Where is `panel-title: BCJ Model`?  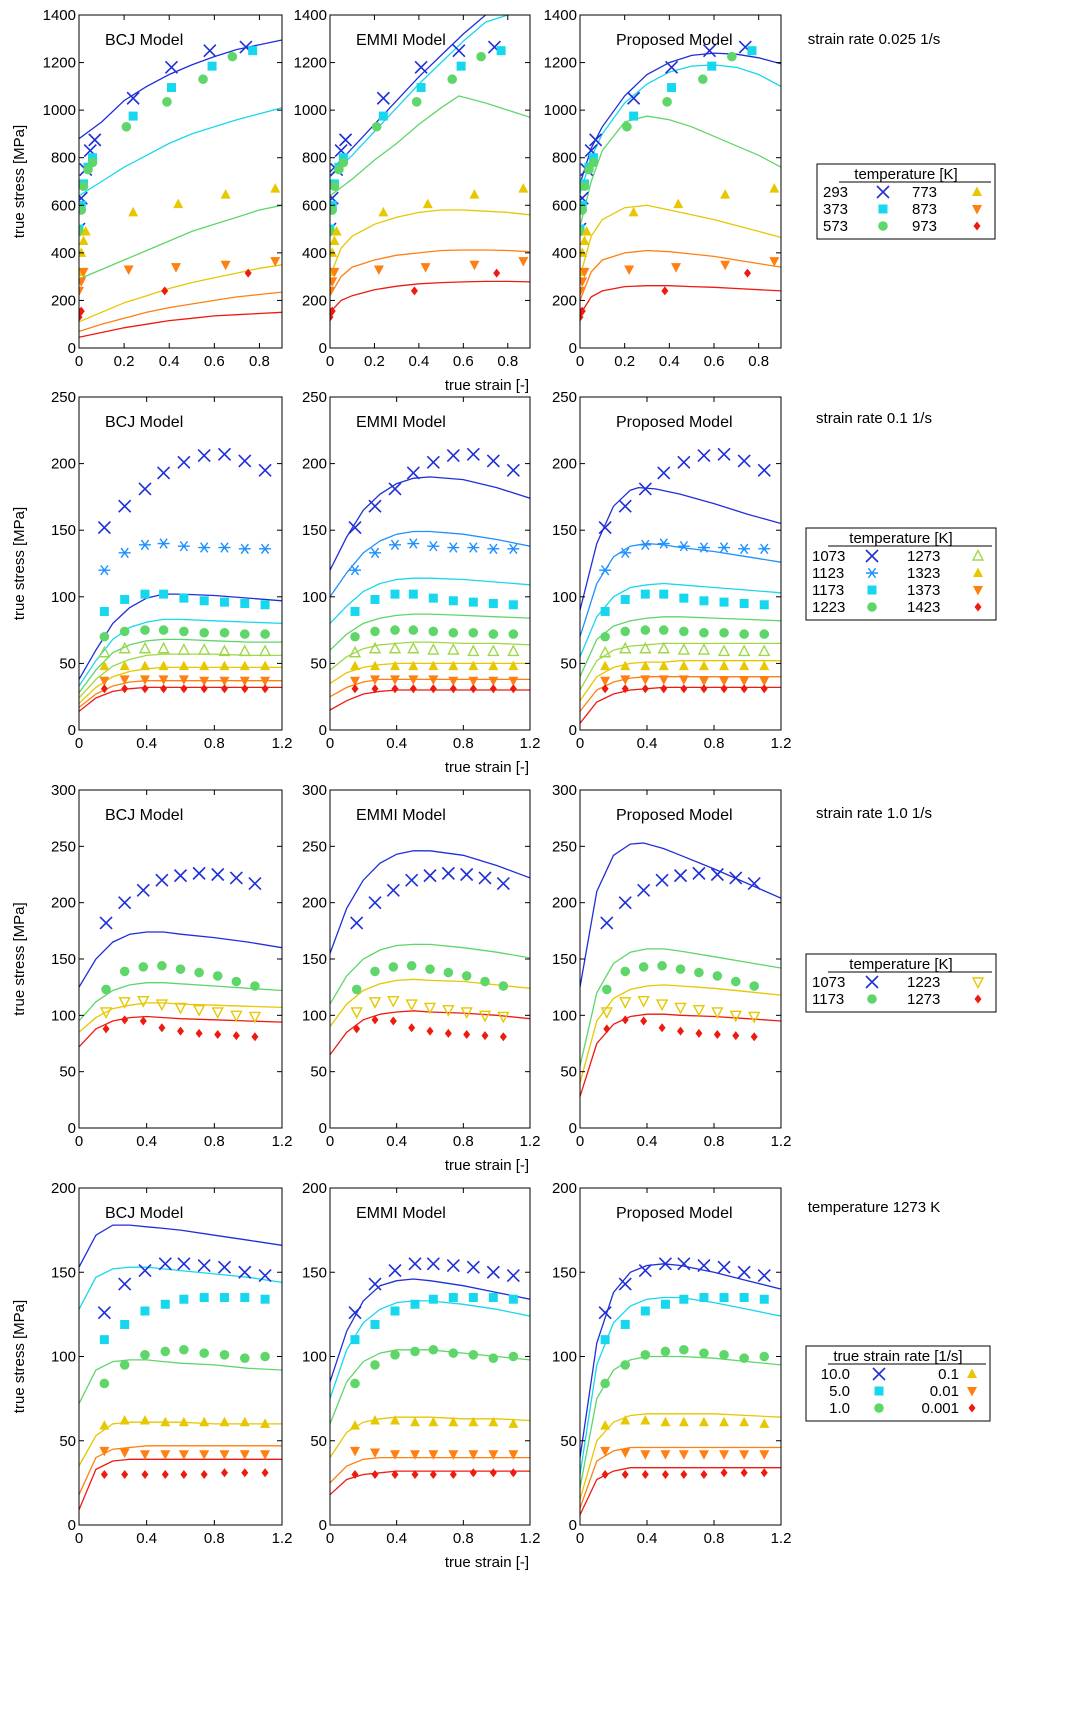 panel-title: BCJ Model is located at coordinates (144, 422).